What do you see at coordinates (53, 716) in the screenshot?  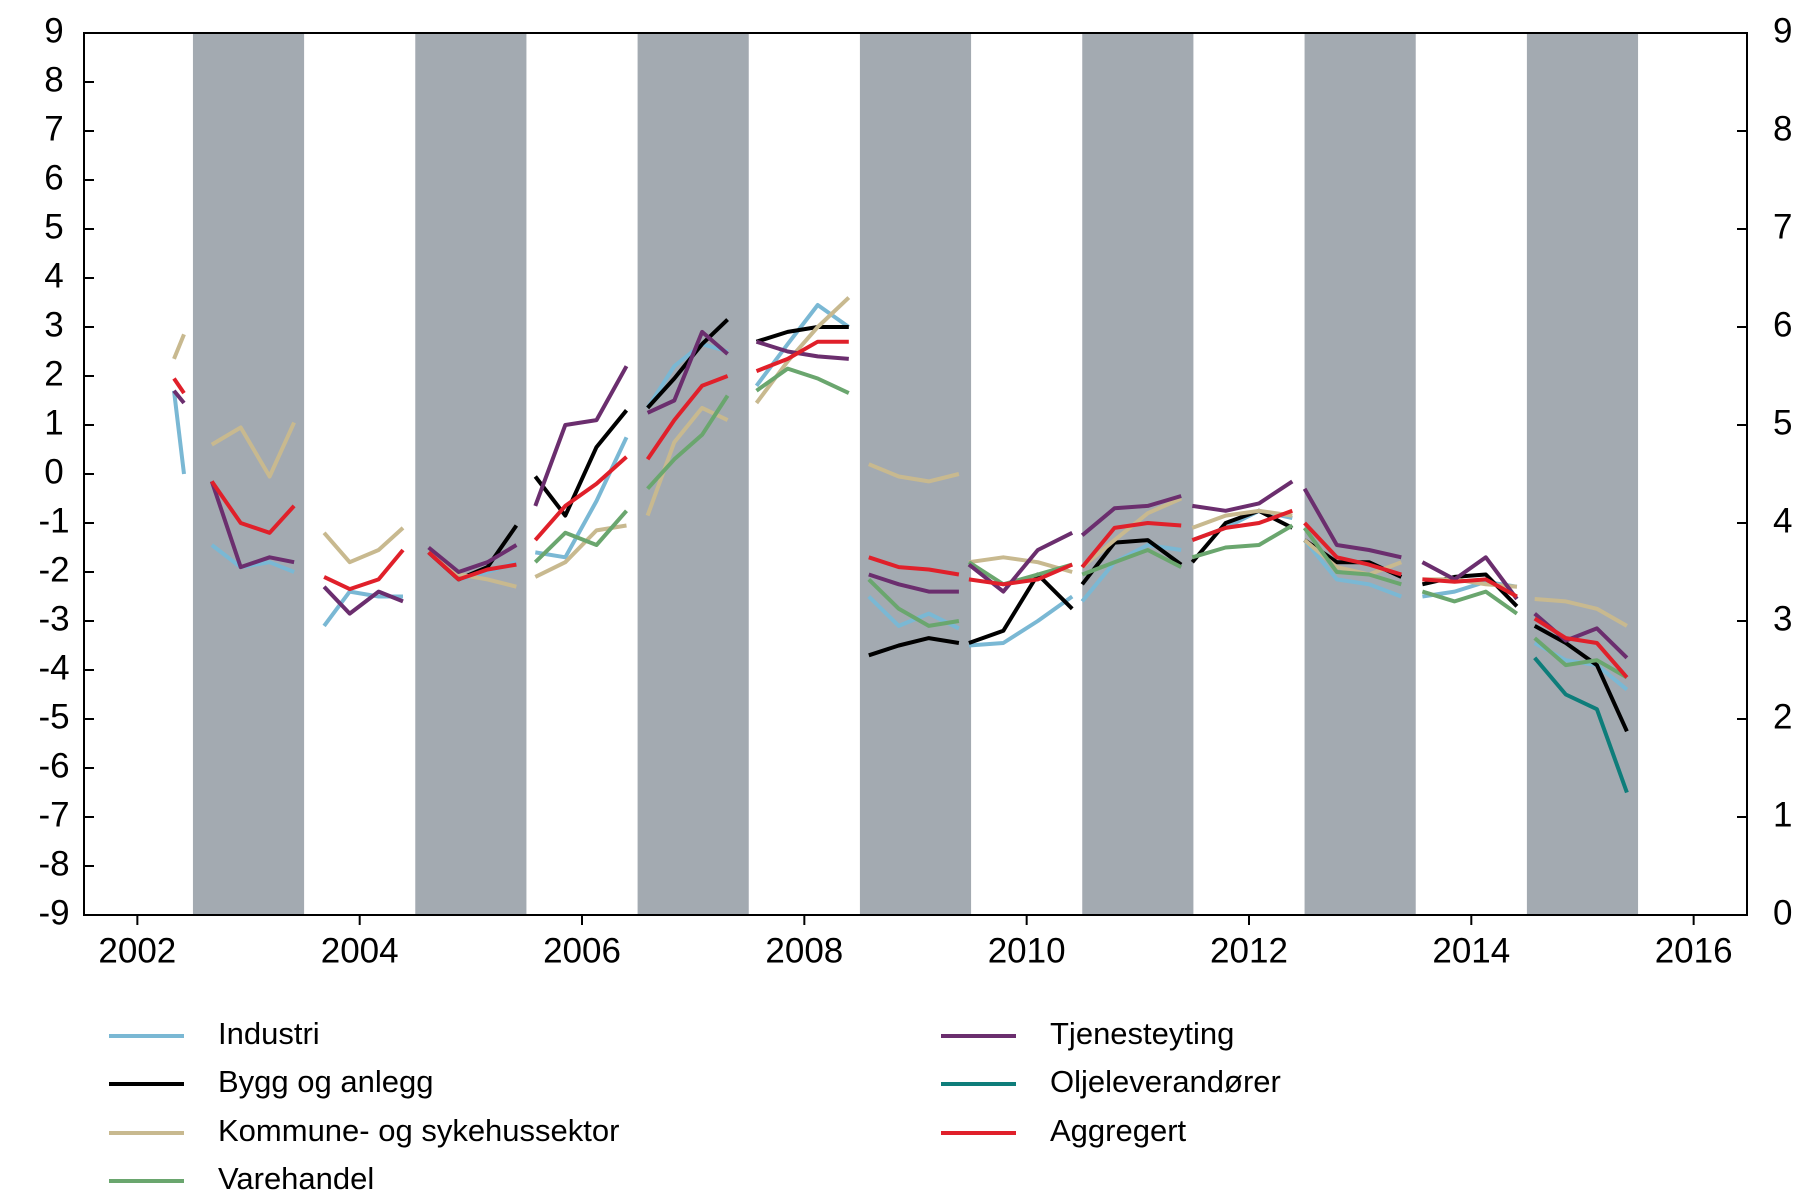 I see `y-tick-label: -5` at bounding box center [53, 716].